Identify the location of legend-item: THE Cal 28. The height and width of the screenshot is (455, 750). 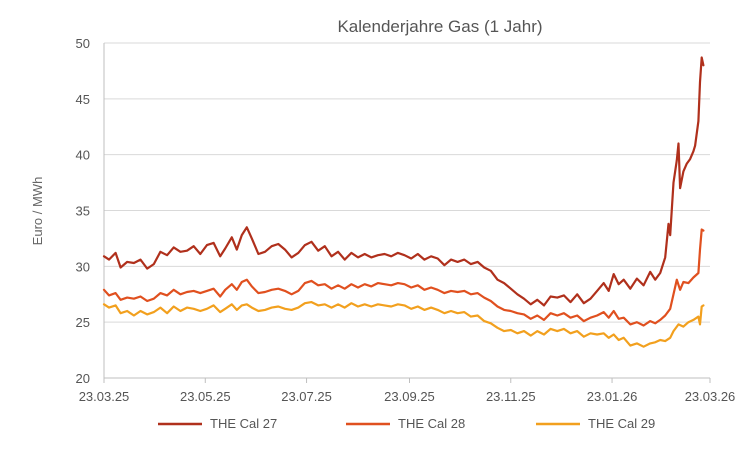
(405, 423).